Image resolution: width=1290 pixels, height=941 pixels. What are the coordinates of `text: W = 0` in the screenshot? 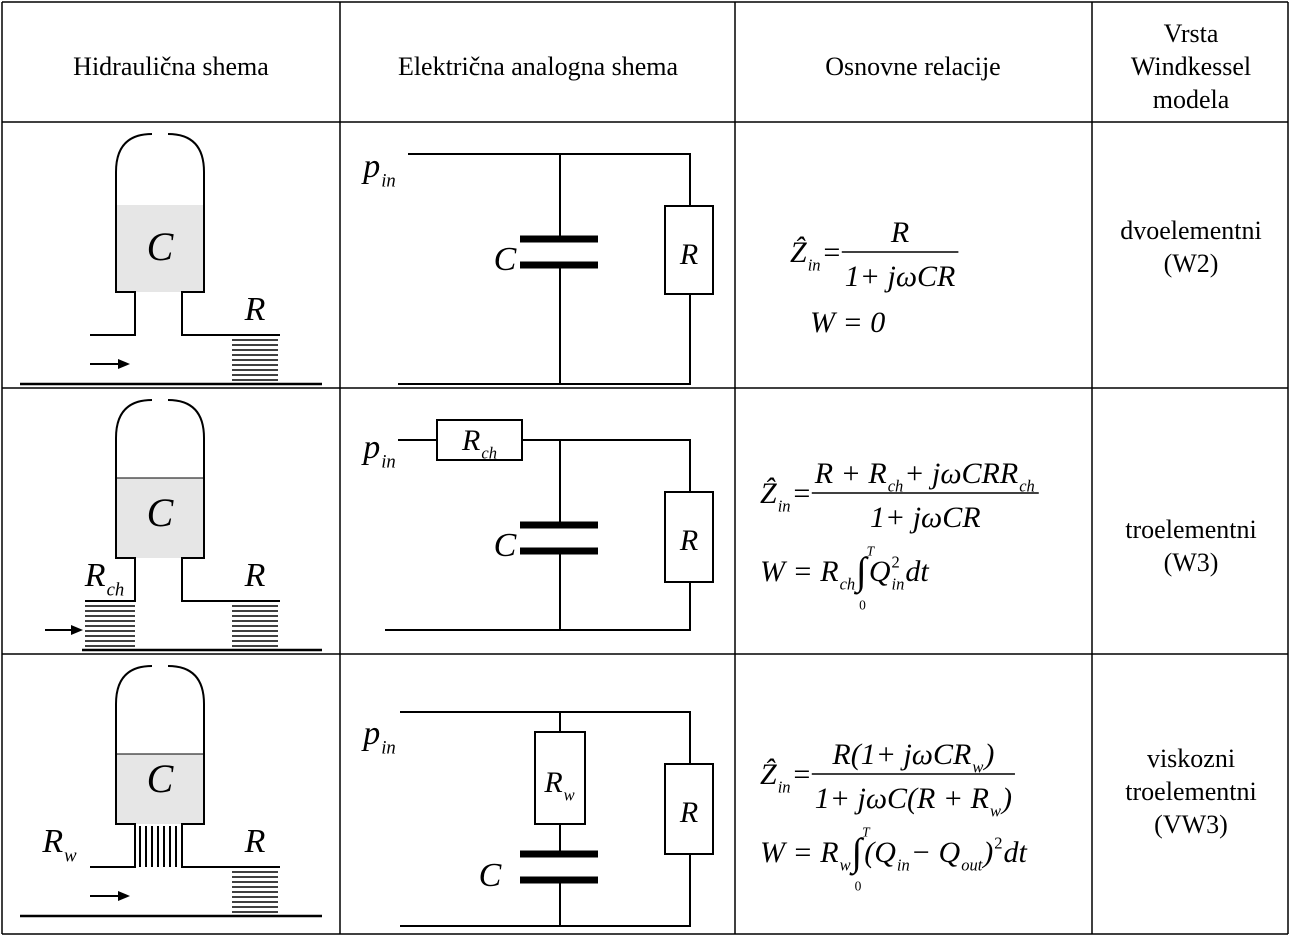 It's located at (847, 322).